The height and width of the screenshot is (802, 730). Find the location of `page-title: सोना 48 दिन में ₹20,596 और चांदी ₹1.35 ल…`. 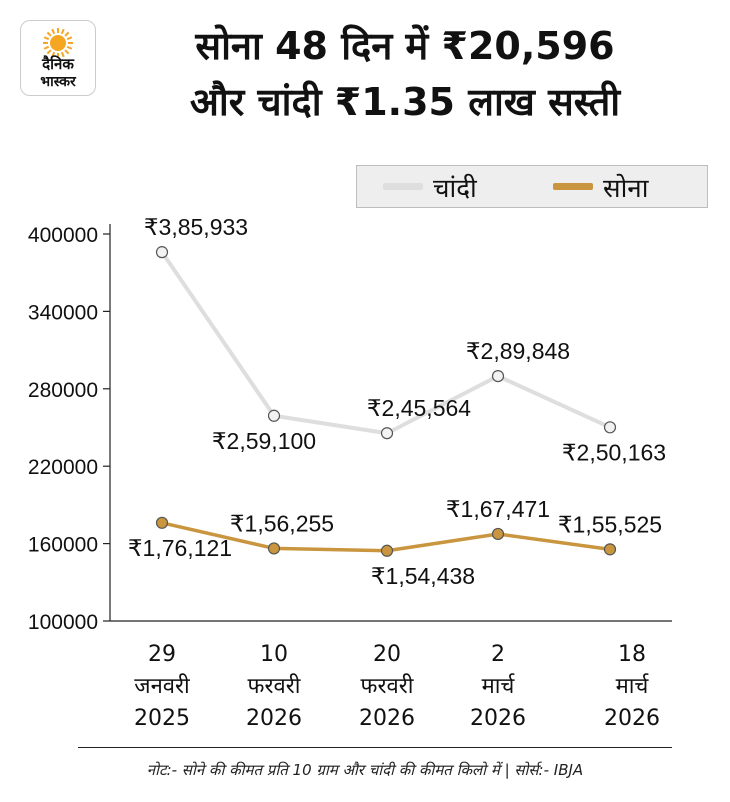

page-title: सोना 48 दिन में ₹20,596 और चांदी ₹1.35 ल… is located at coordinates (405, 74).